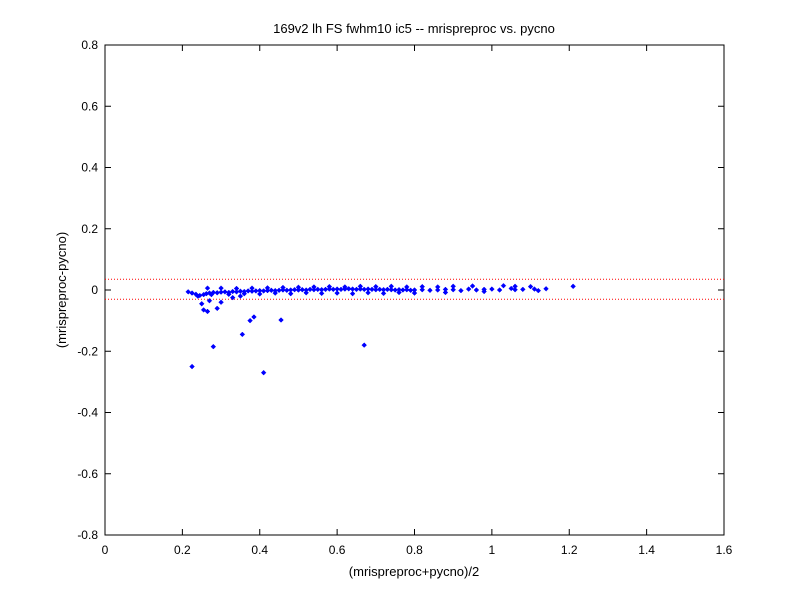 Image resolution: width=800 pixels, height=600 pixels. Describe the element at coordinates (87, 535) in the screenshot. I see `y-tick-label: -0.8` at that location.